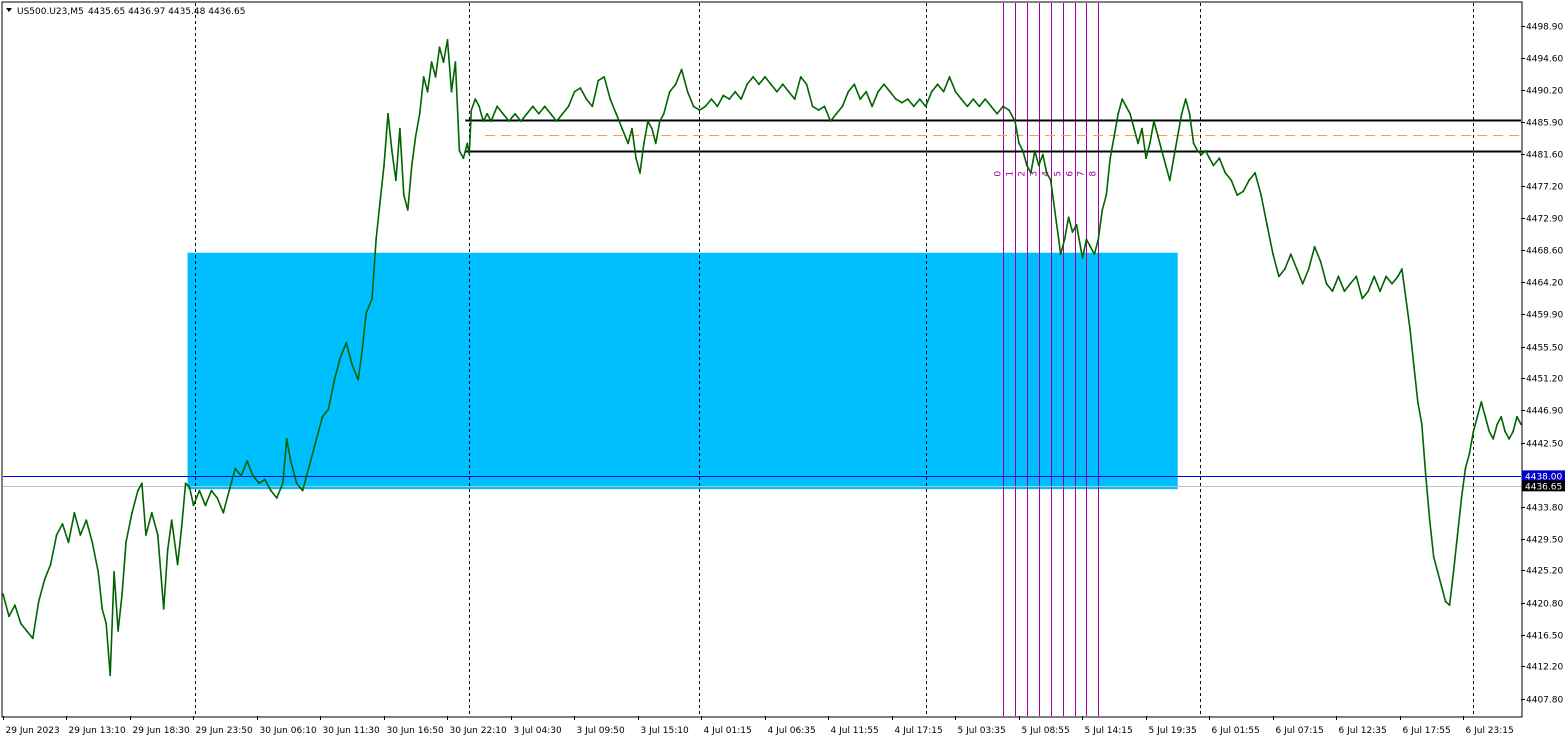 The height and width of the screenshot is (743, 1568). I want to click on price-tick-label-15: 4429.50, so click(1544, 541).